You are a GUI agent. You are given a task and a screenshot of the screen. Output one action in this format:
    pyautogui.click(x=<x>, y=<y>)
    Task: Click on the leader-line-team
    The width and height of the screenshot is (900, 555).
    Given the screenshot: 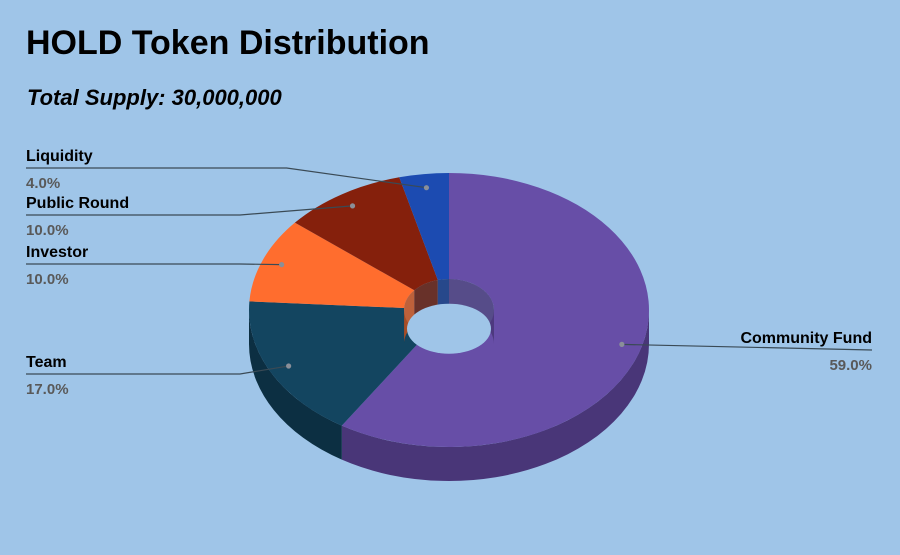 What is the action you would take?
    pyautogui.click(x=157, y=370)
    